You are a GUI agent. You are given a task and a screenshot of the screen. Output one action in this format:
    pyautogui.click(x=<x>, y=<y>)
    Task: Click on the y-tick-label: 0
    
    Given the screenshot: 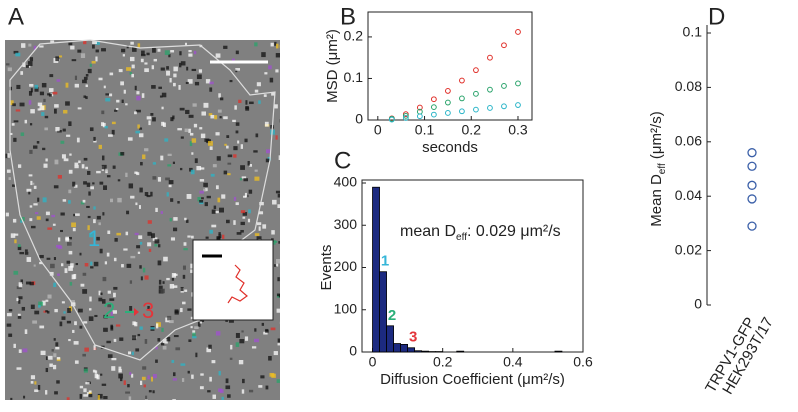 What is the action you would take?
    pyautogui.click(x=359, y=119)
    